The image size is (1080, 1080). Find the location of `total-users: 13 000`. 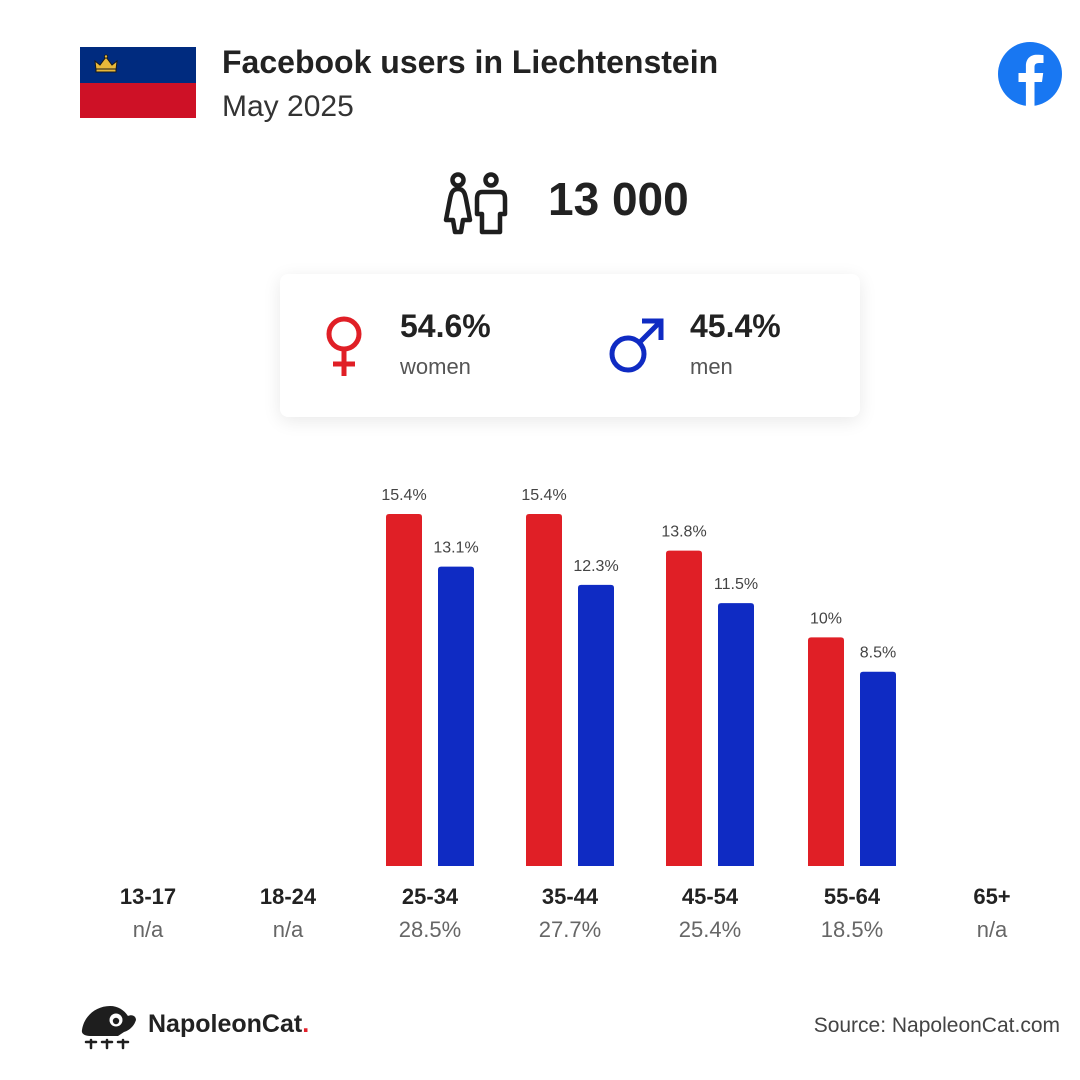

total-users: 13 000 is located at coordinates (618, 199).